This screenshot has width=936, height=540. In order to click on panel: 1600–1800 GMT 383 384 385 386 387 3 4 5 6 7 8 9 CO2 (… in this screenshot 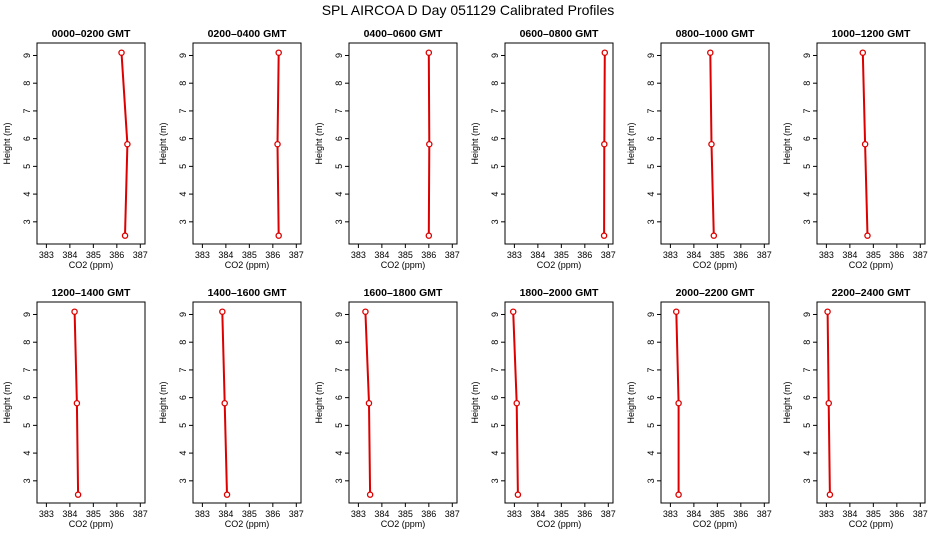, I will do `click(387, 408)`.